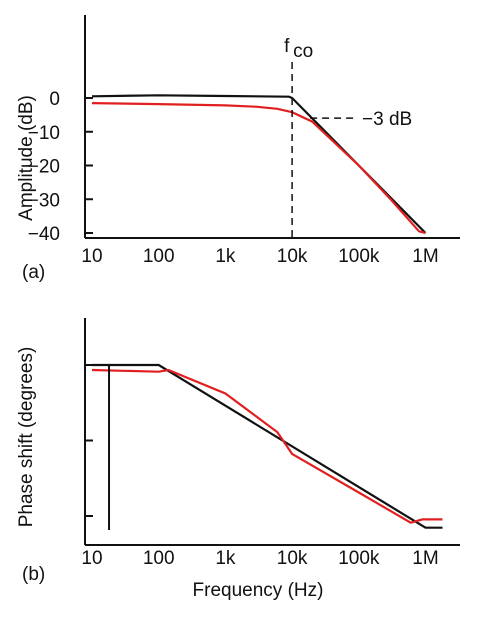 The width and height of the screenshot is (495, 618). Describe the element at coordinates (33, 272) in the screenshot. I see `panel-label: (a)` at that location.